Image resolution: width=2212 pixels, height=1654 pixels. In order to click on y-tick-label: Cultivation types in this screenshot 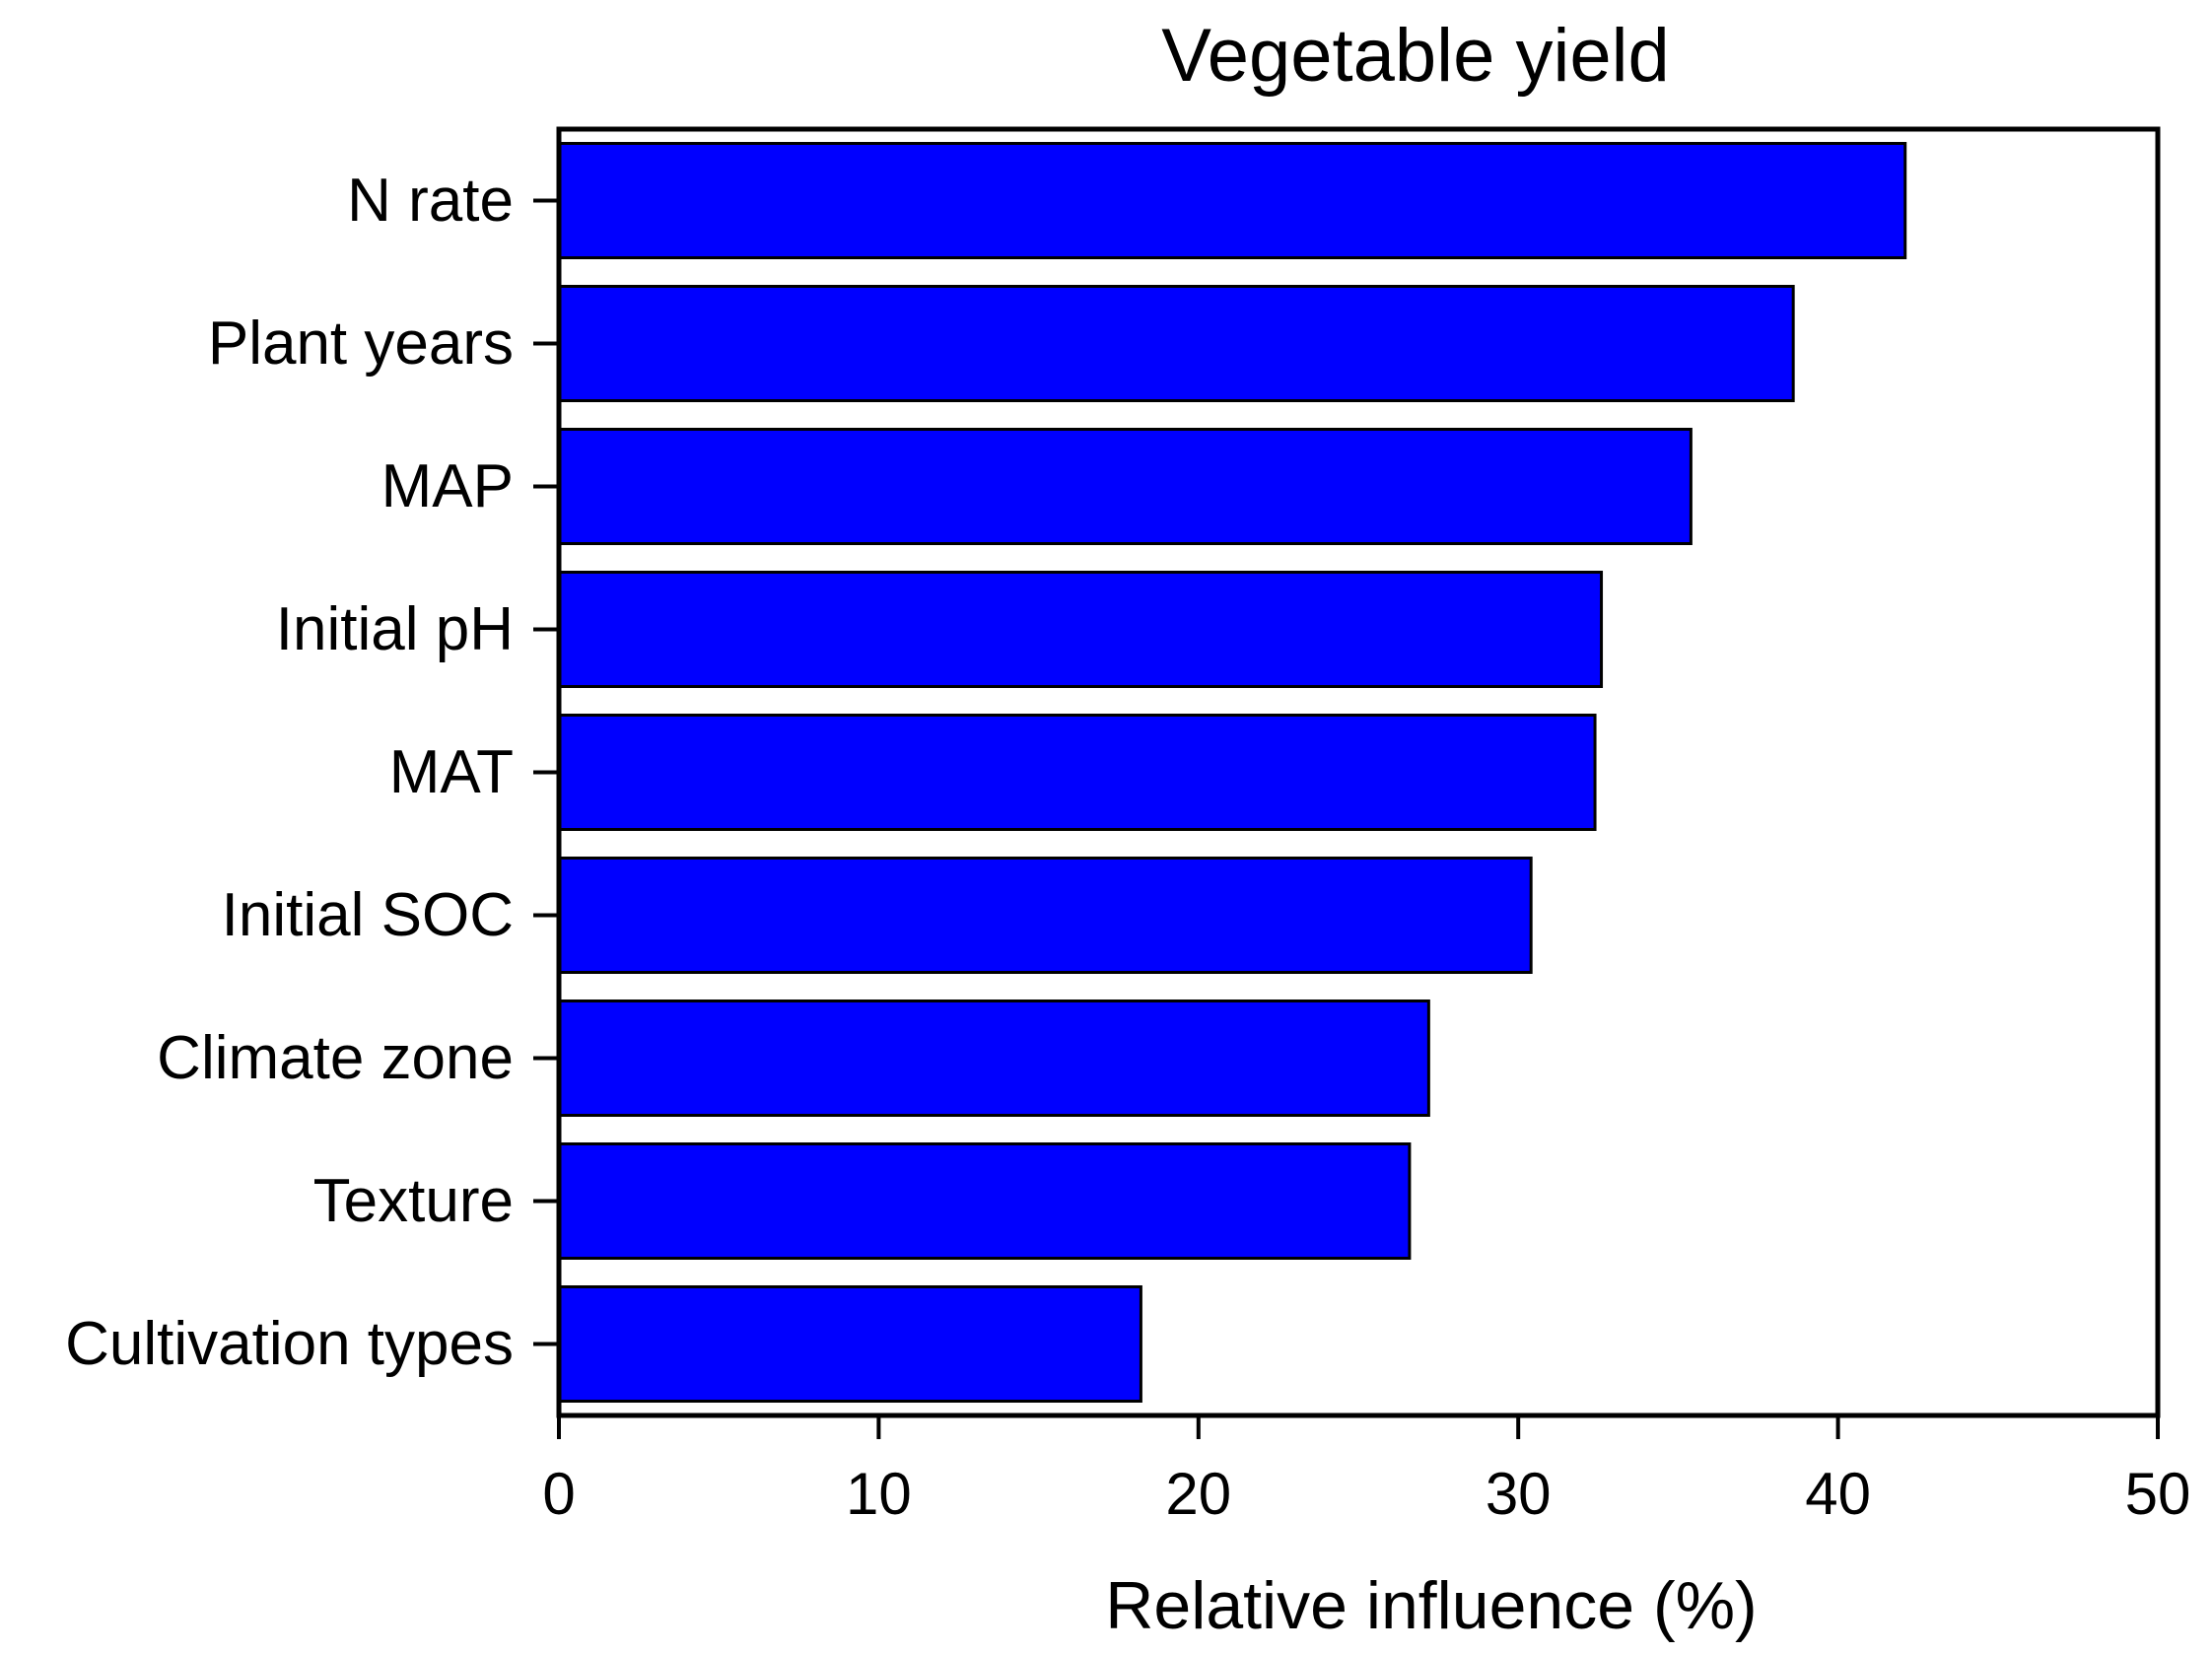, I will do `click(290, 1344)`.